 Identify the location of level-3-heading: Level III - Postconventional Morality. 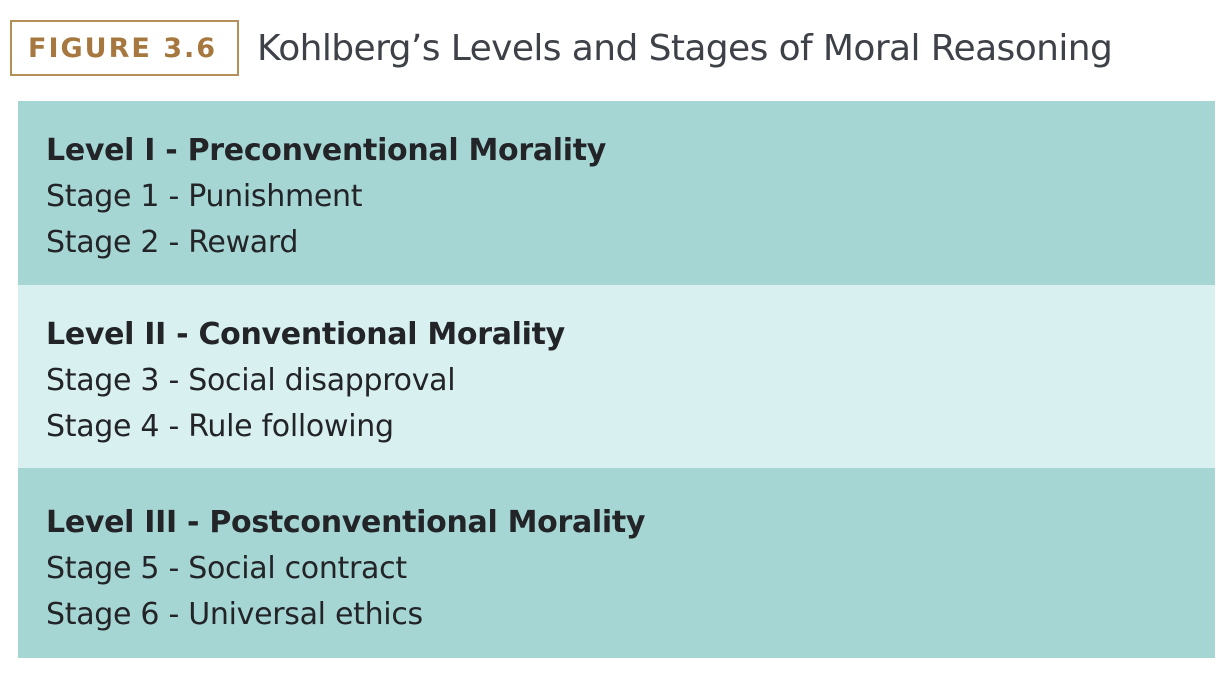
(346, 522).